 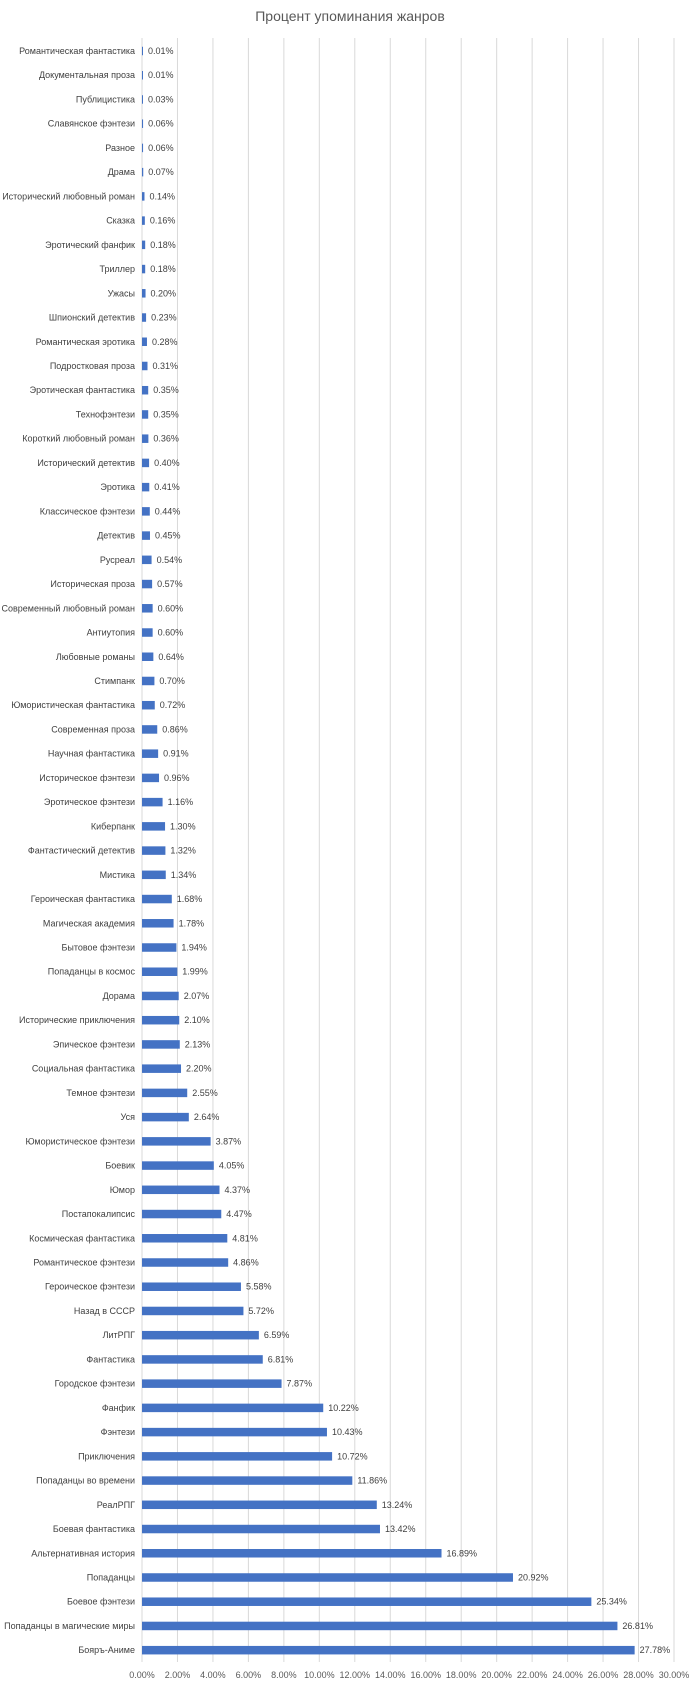 What do you see at coordinates (92, 366) in the screenshot?
I see `category-label: Подростковая проза` at bounding box center [92, 366].